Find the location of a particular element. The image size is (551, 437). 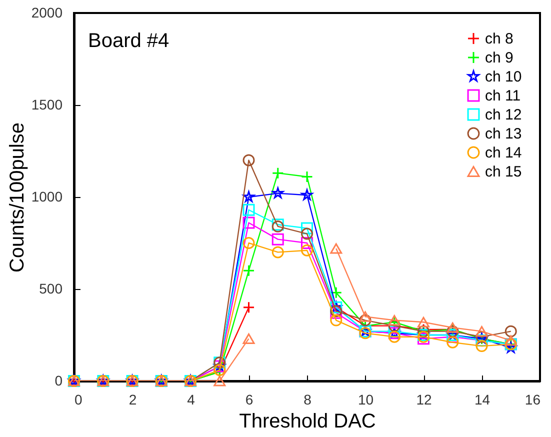

legend-label: ch 13 is located at coordinates (503, 134).